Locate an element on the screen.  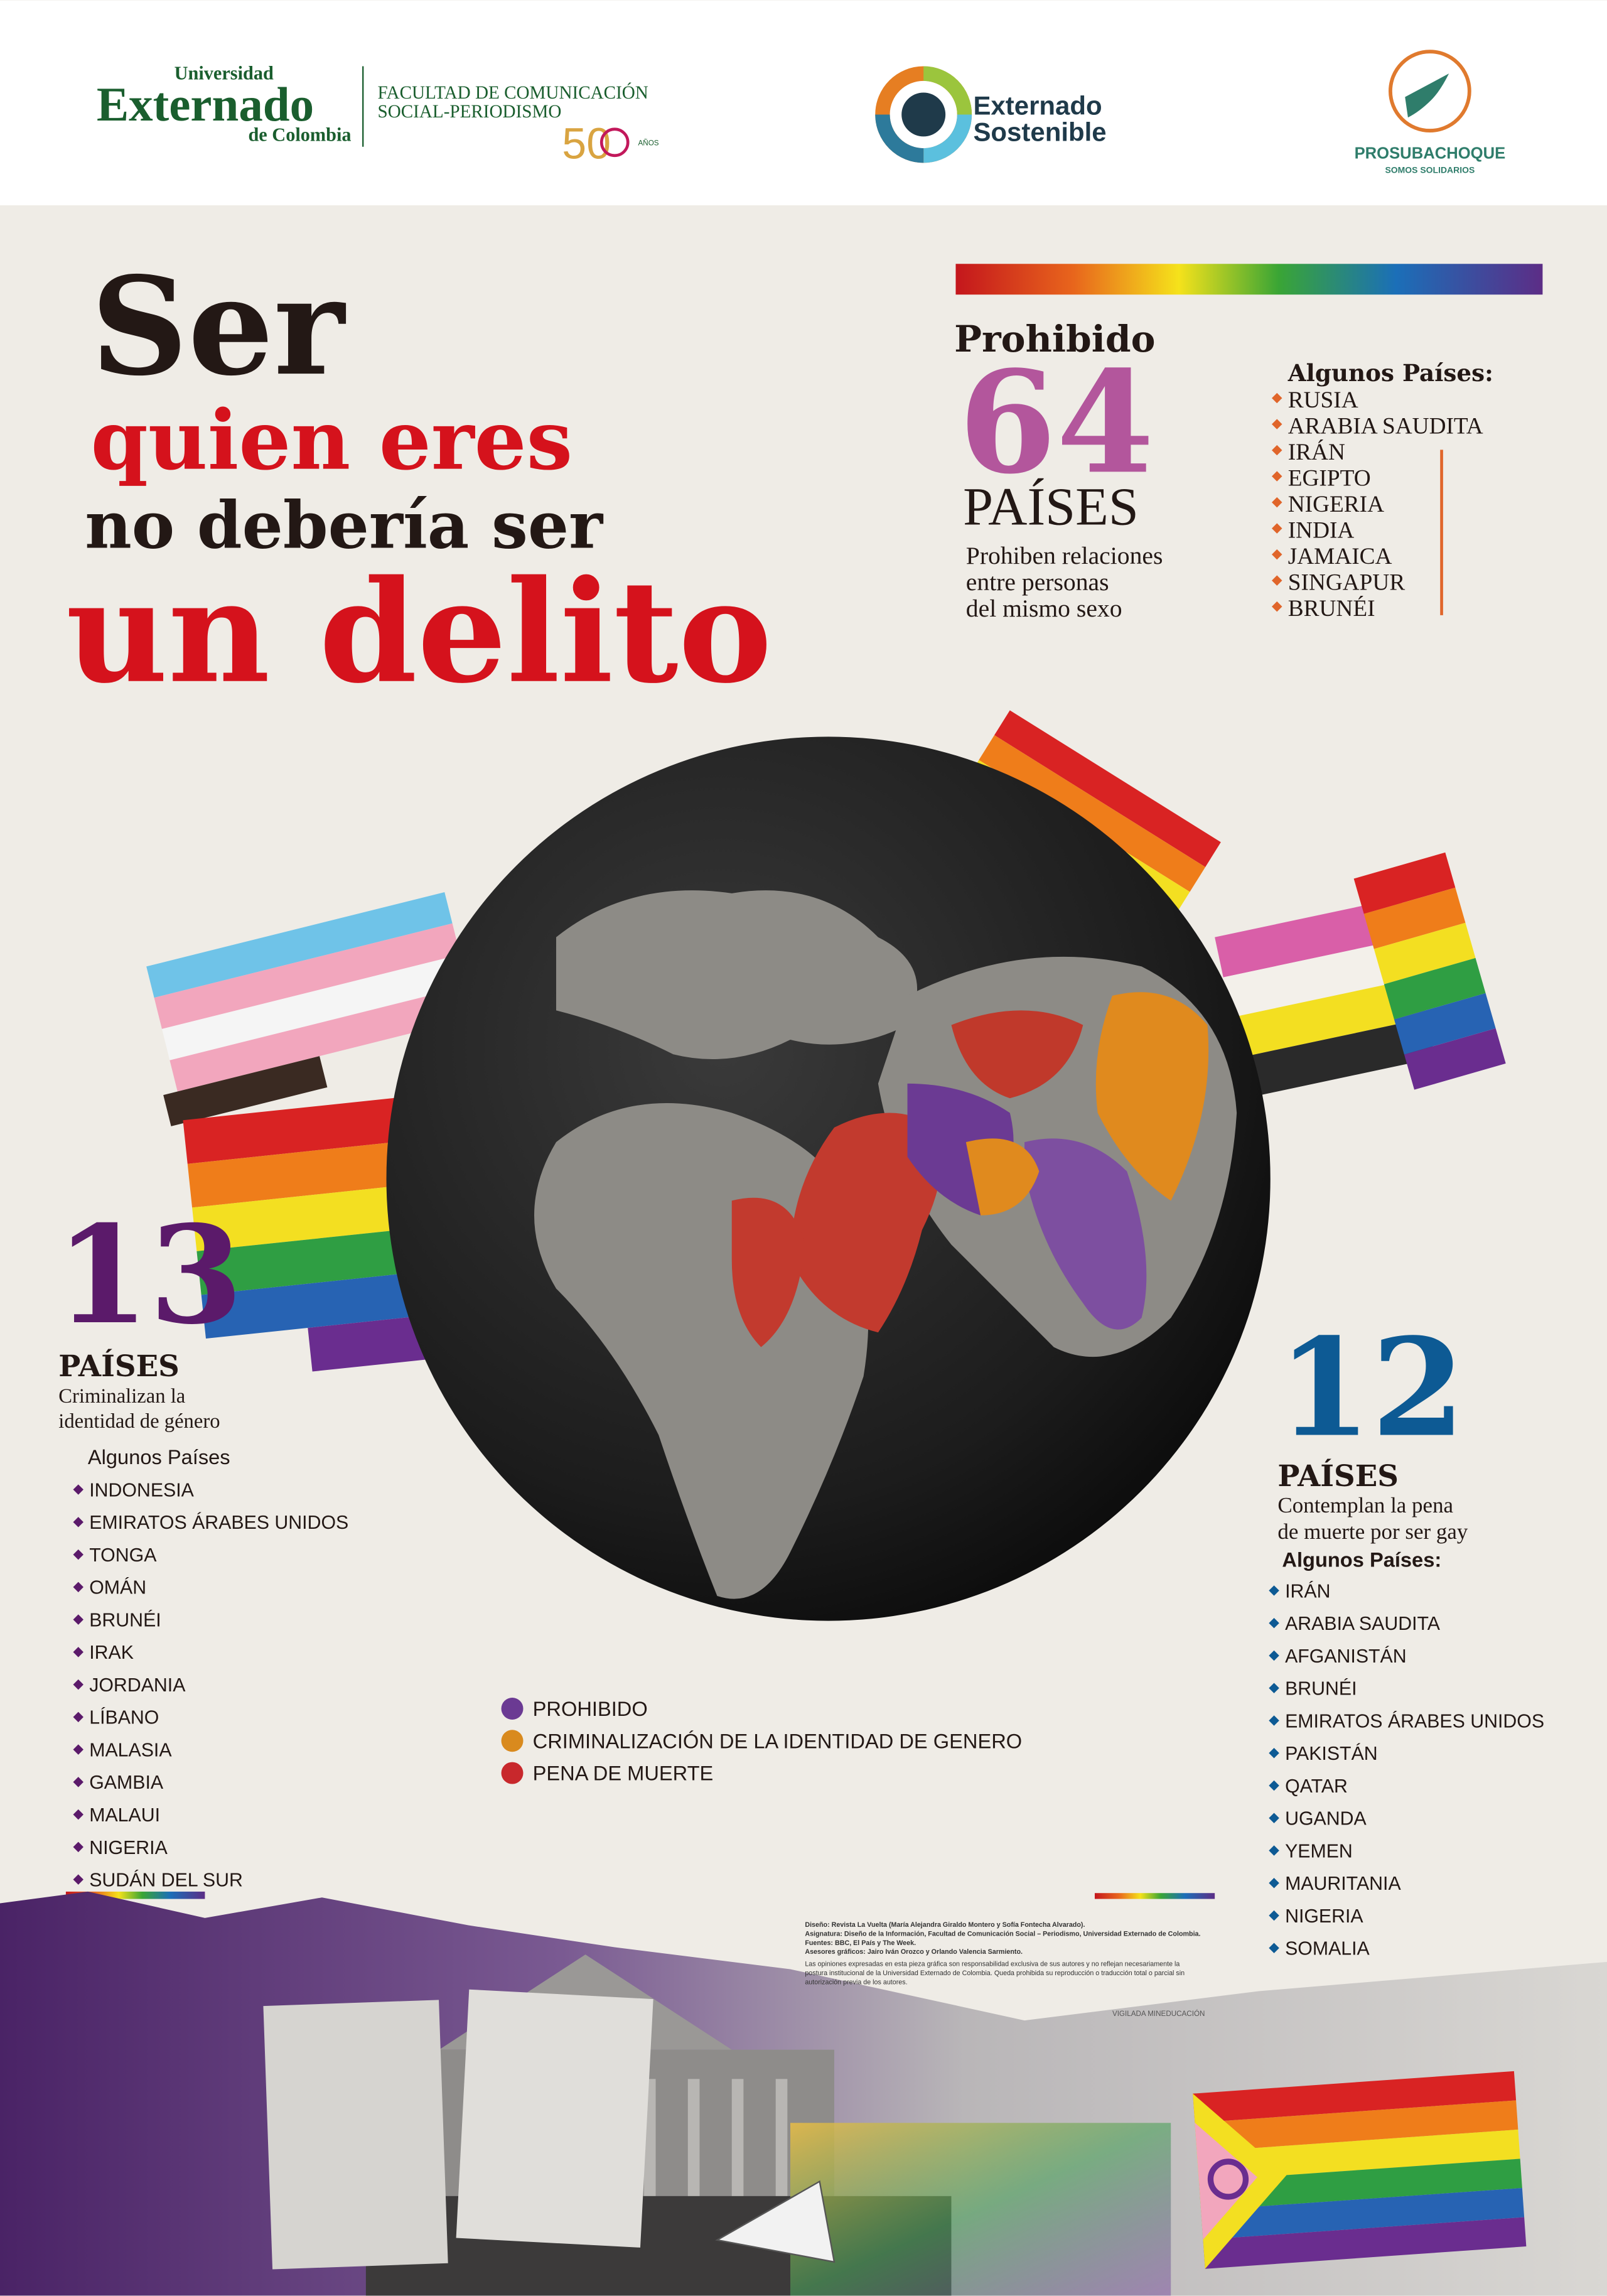
list-title: Algunos Países: is located at coordinates (1390, 373).